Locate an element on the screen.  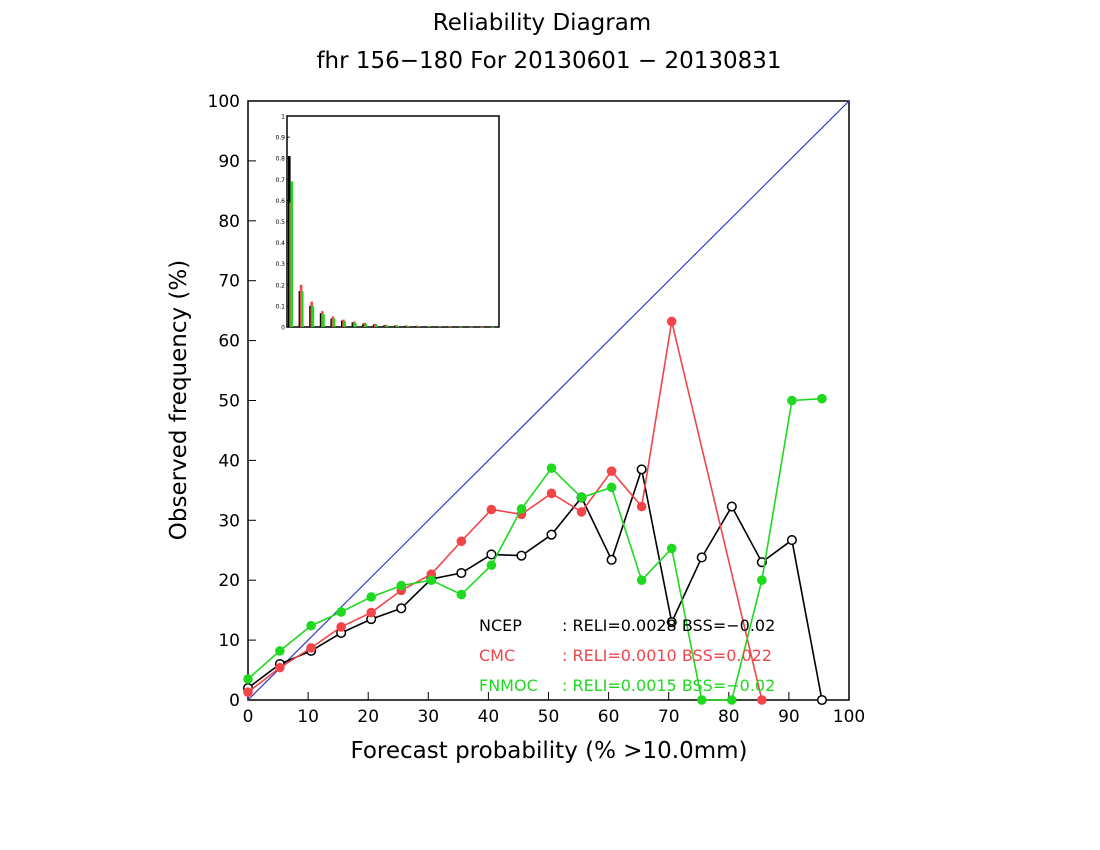
y-tick-label: 0 is located at coordinates (234, 701).